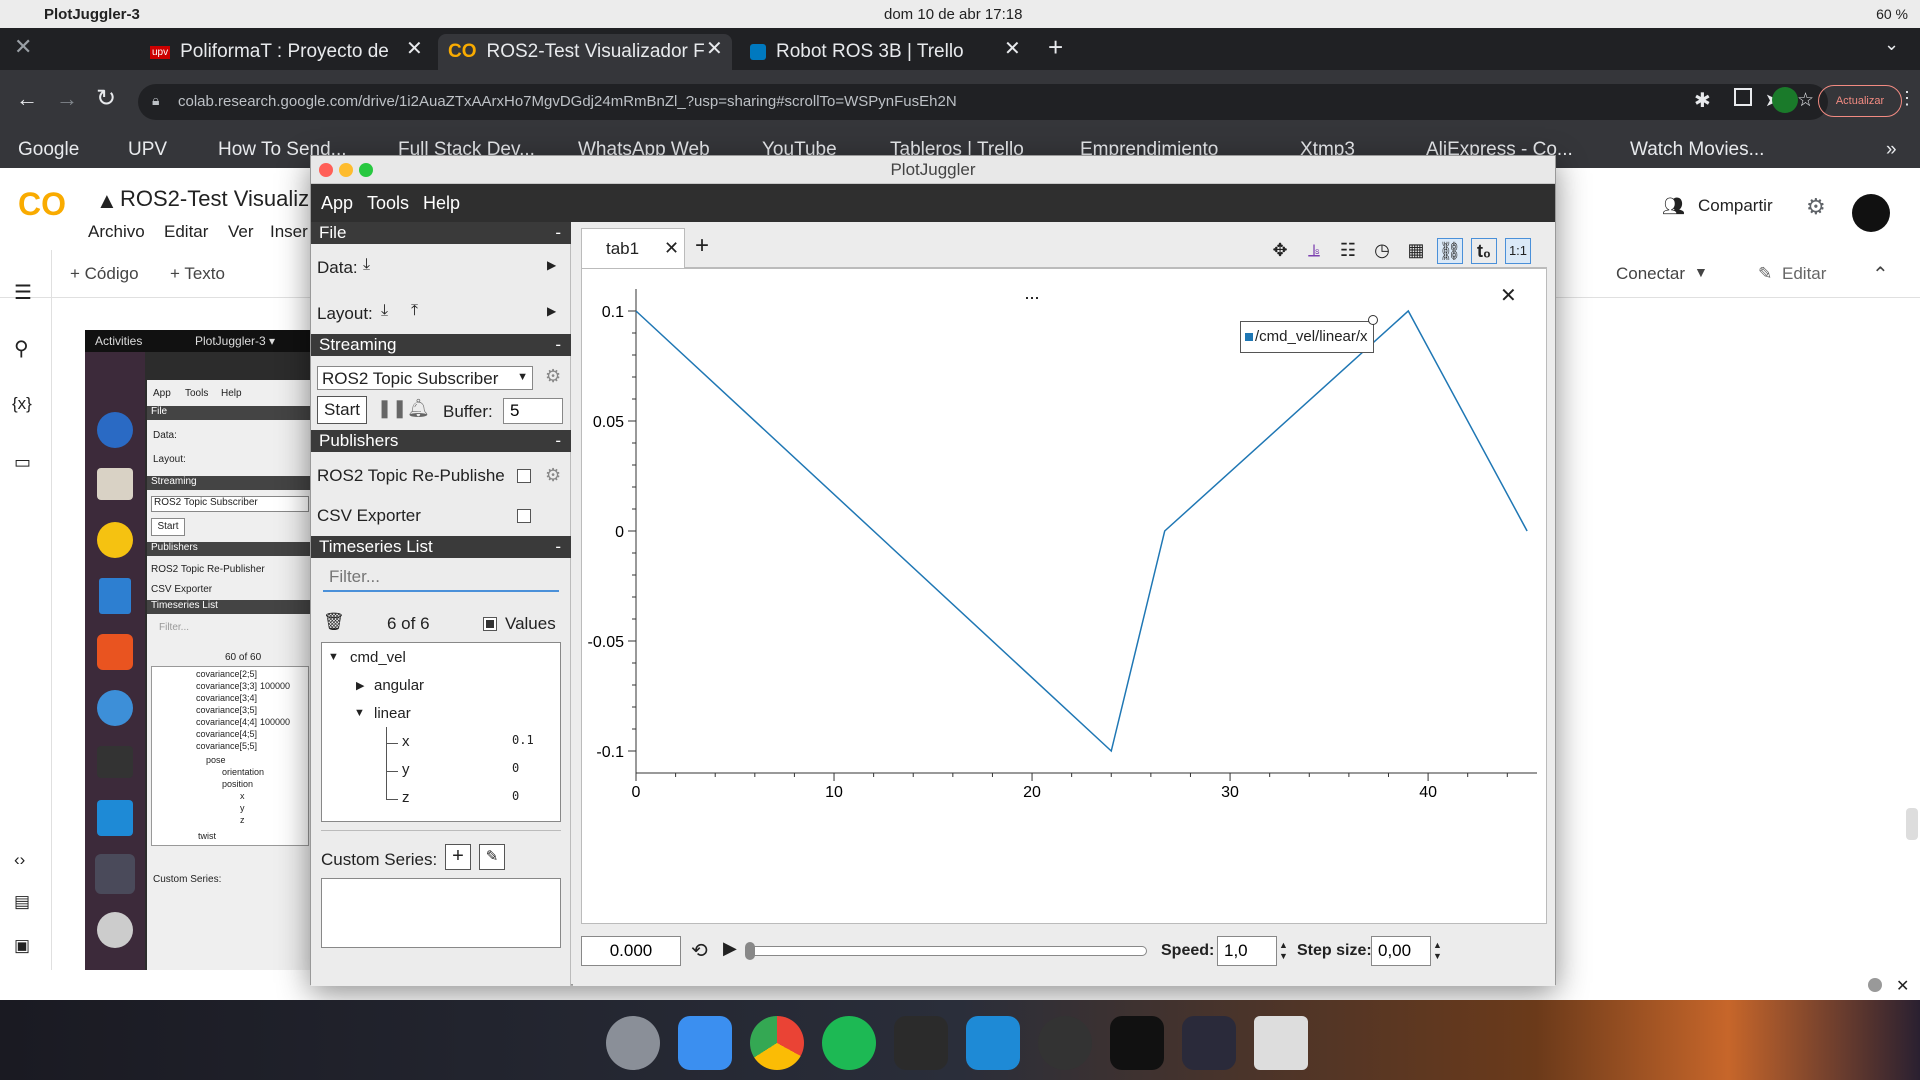  What do you see at coordinates (553, 475) in the screenshot?
I see `republisher-settings-gear-icon: ⚙` at bounding box center [553, 475].